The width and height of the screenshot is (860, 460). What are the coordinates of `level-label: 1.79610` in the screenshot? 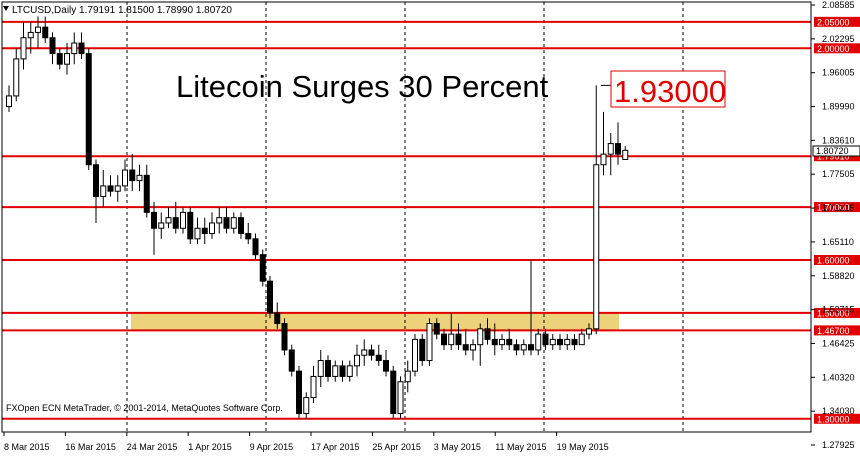 It's located at (833, 157).